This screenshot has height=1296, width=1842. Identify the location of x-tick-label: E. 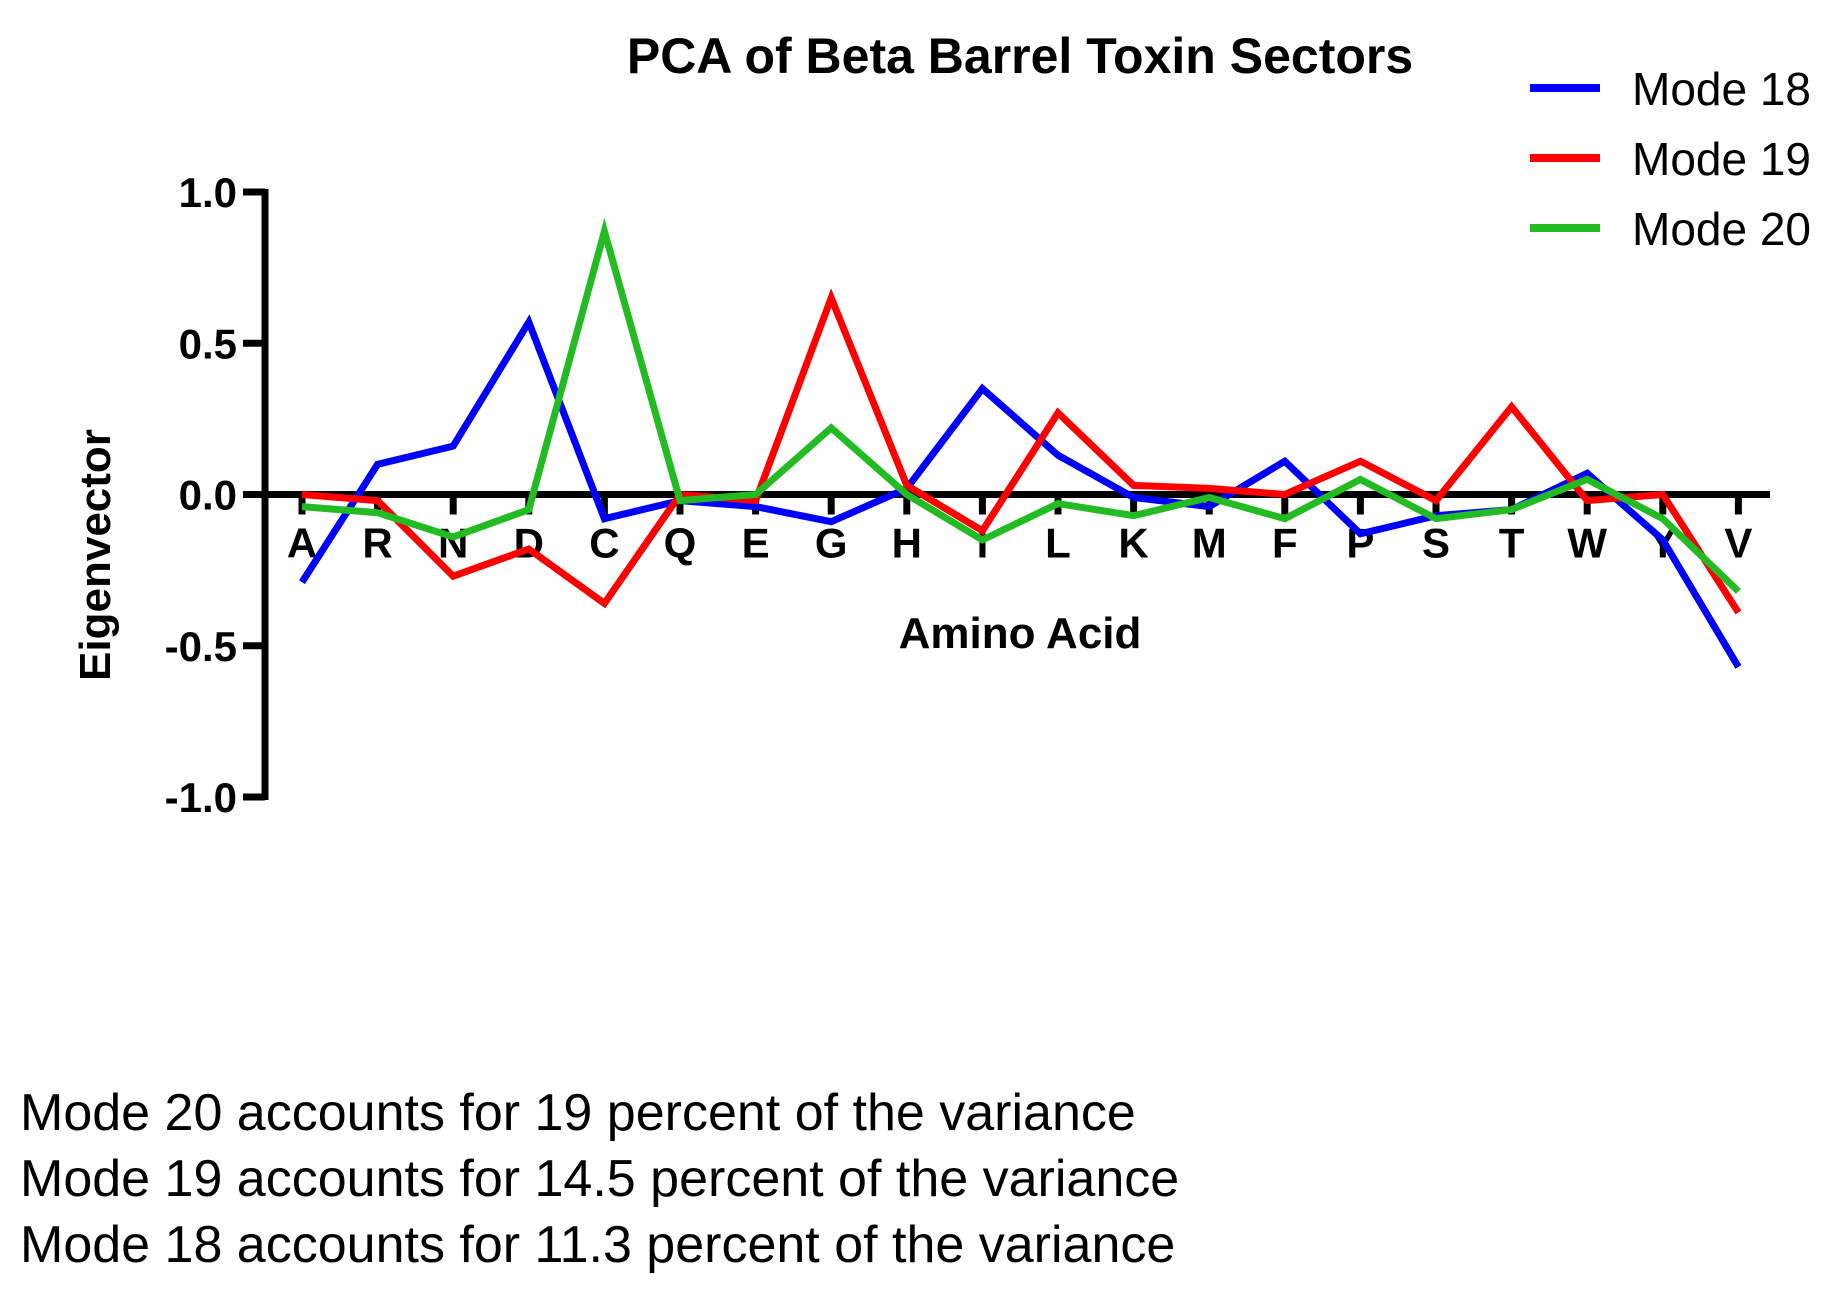
(756, 543).